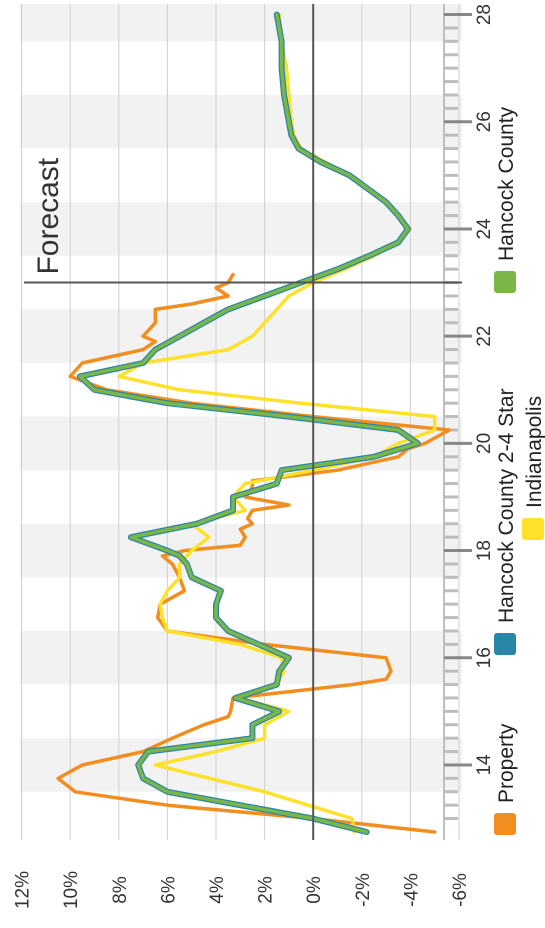 Image resolution: width=545 pixels, height=928 pixels. Describe the element at coordinates (242, 890) in the screenshot. I see `y-tick-labels: 12% 10% 8% 6% 4% 2% 0% -2% -4% -6%` at that location.